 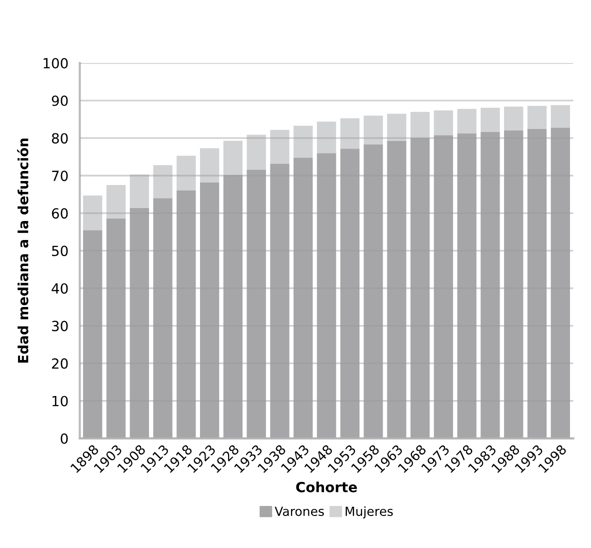 What do you see at coordinates (60, 176) in the screenshot?
I see `y-tick-label: 70` at bounding box center [60, 176].